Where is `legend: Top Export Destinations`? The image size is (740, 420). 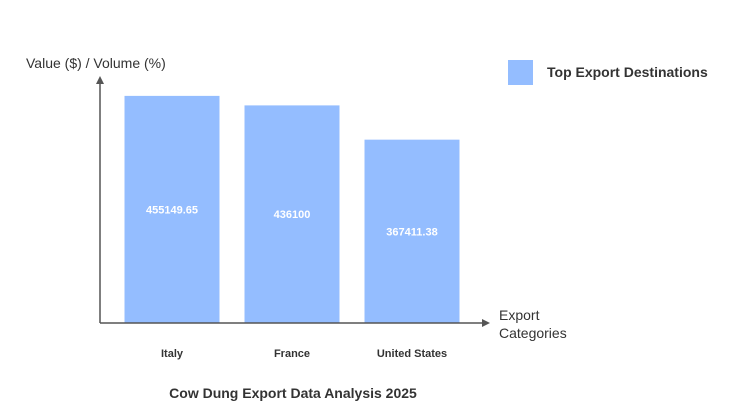
legend: Top Export Destinations is located at coordinates (608, 72).